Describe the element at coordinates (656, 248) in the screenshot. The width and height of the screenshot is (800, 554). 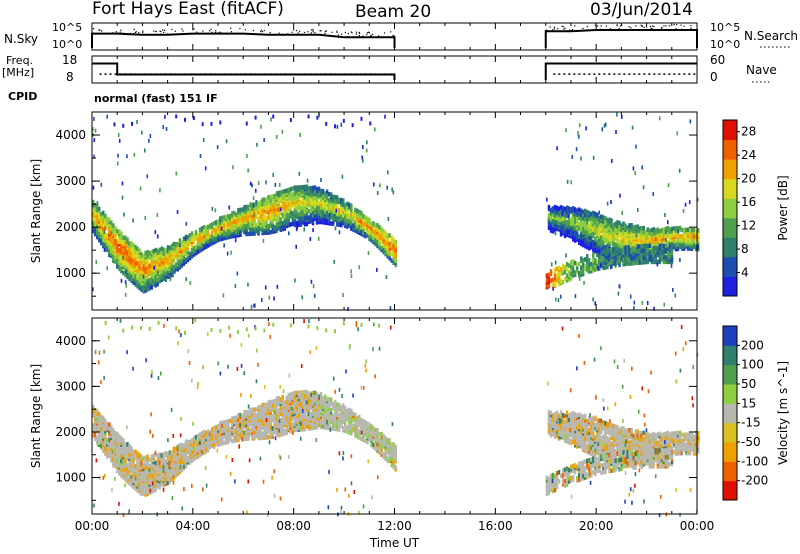
I see `power-band2-cell` at that location.